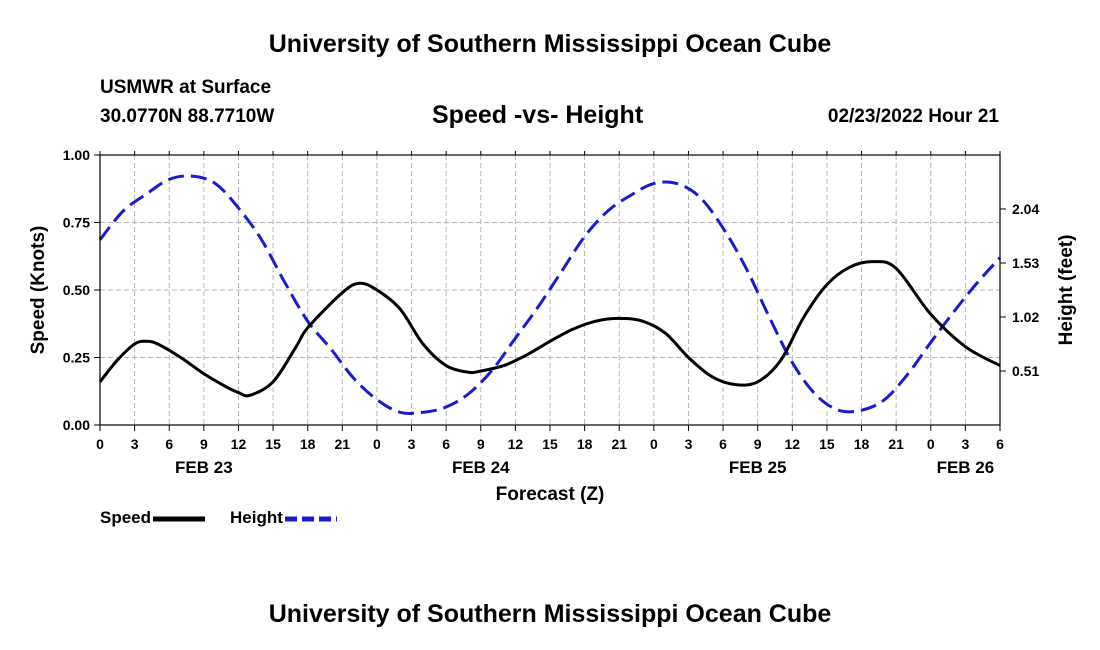 The width and height of the screenshot is (1100, 650). What do you see at coordinates (913, 116) in the screenshot?
I see `chart-date: 02/23/2022 Hour 21` at bounding box center [913, 116].